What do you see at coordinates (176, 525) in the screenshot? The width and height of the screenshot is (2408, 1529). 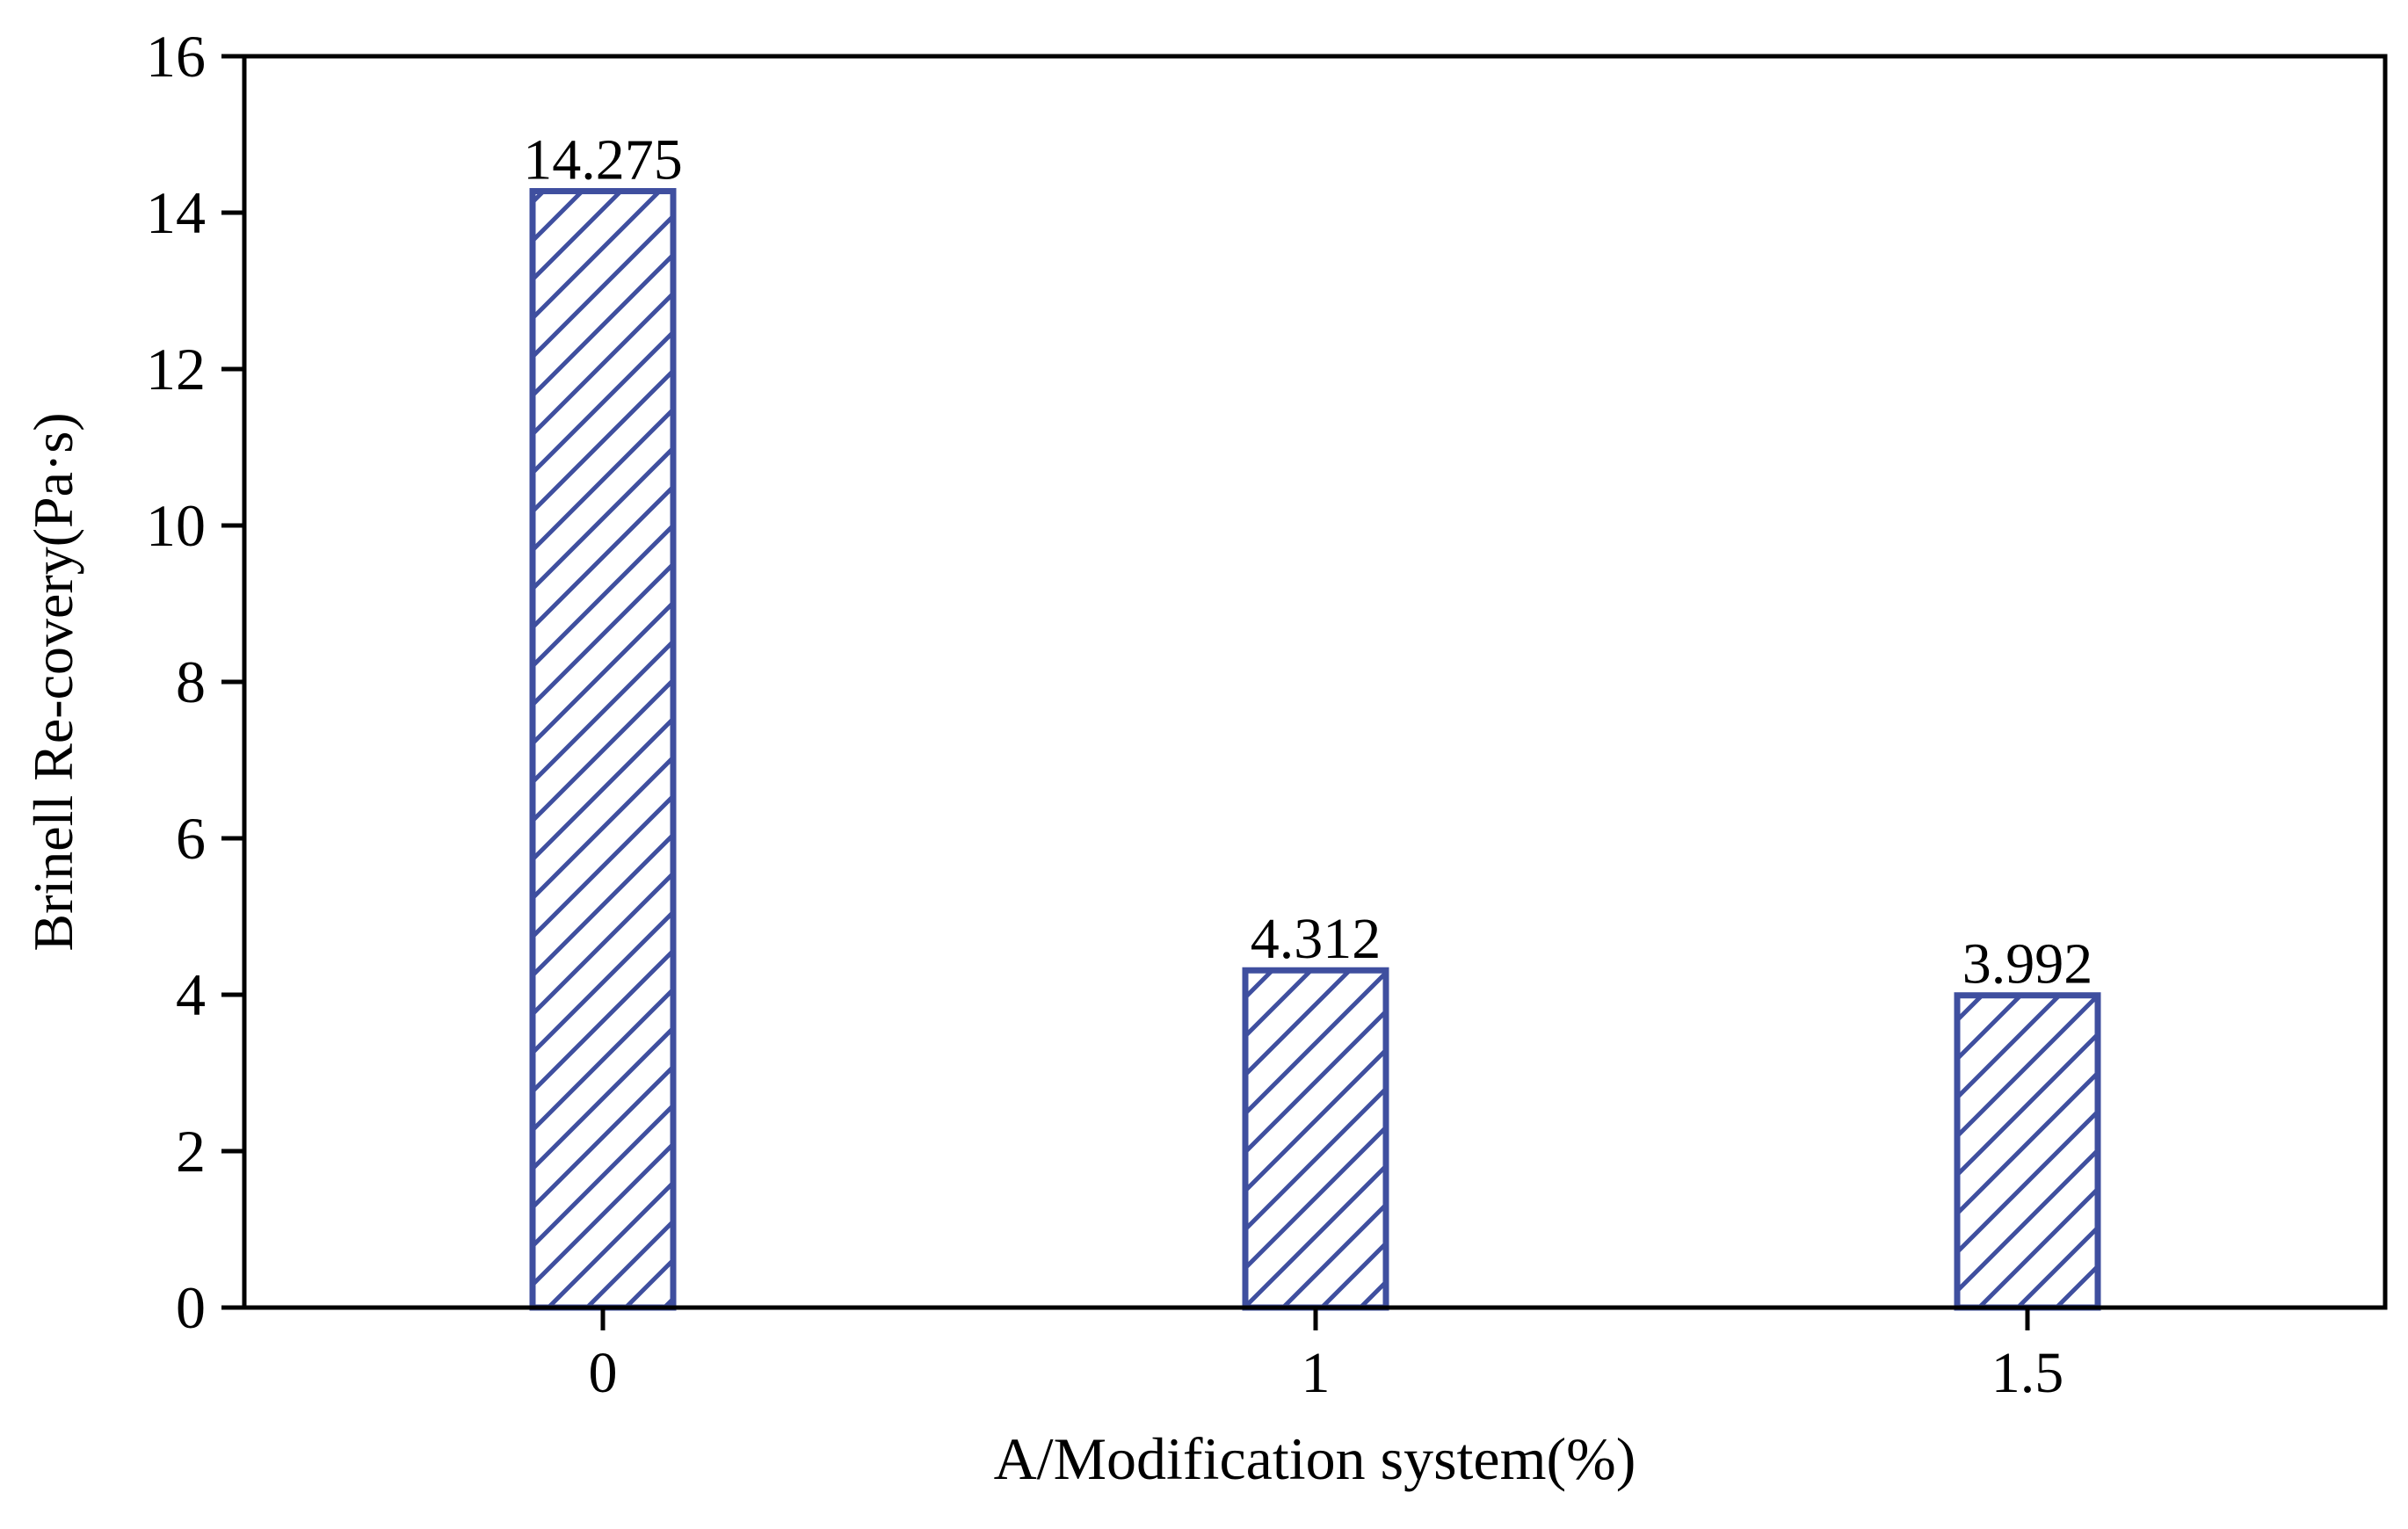 I see `y-tick-label: 10` at bounding box center [176, 525].